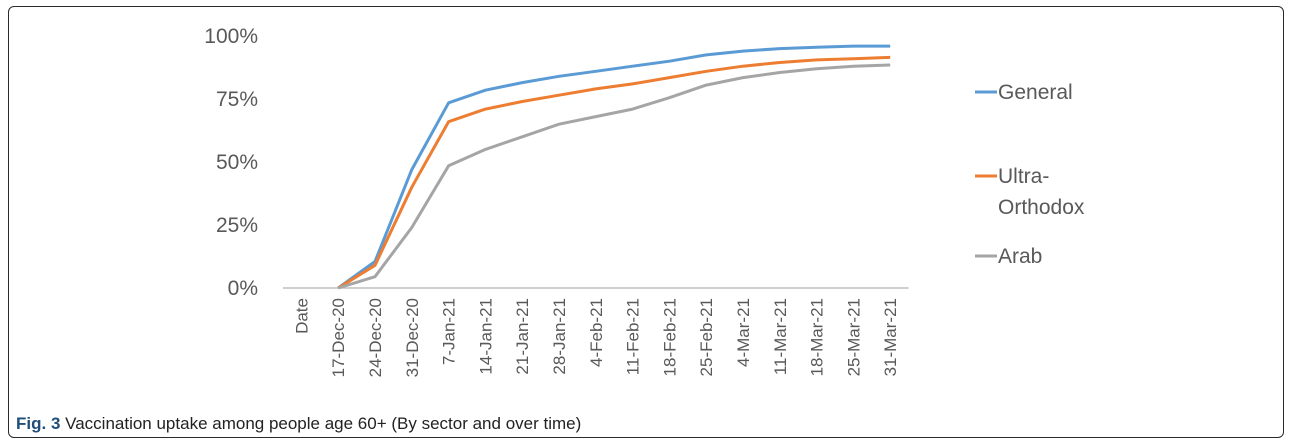 This screenshot has height=442, width=1292. What do you see at coordinates (1023, 176) in the screenshot?
I see `legend-label-ultra-orthodox-line1: Ultra-` at bounding box center [1023, 176].